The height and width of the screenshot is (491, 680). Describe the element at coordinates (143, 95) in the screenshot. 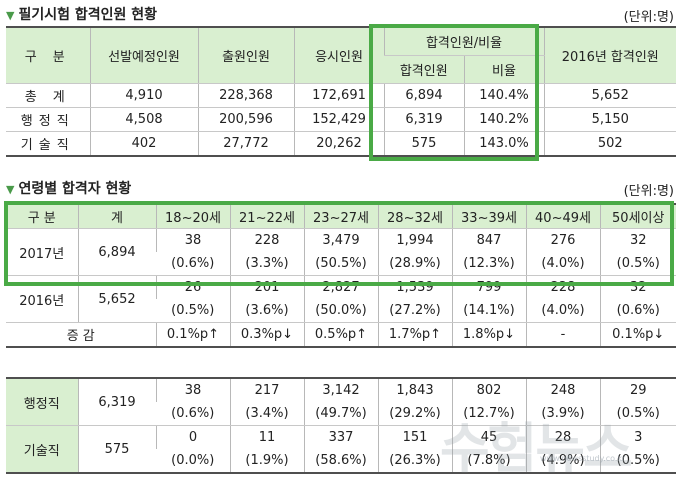

I see `cell-planned: 4,910` at that location.